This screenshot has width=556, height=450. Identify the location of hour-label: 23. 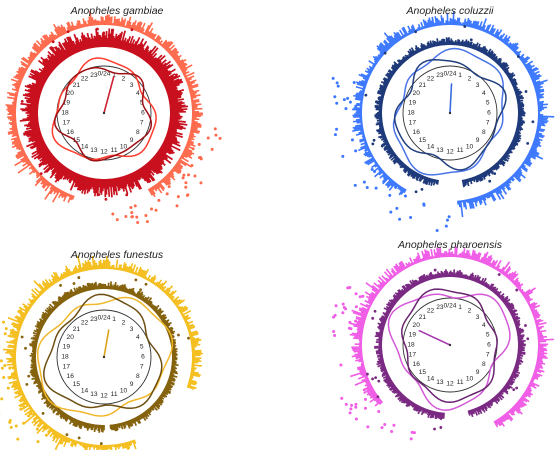
(440, 75).